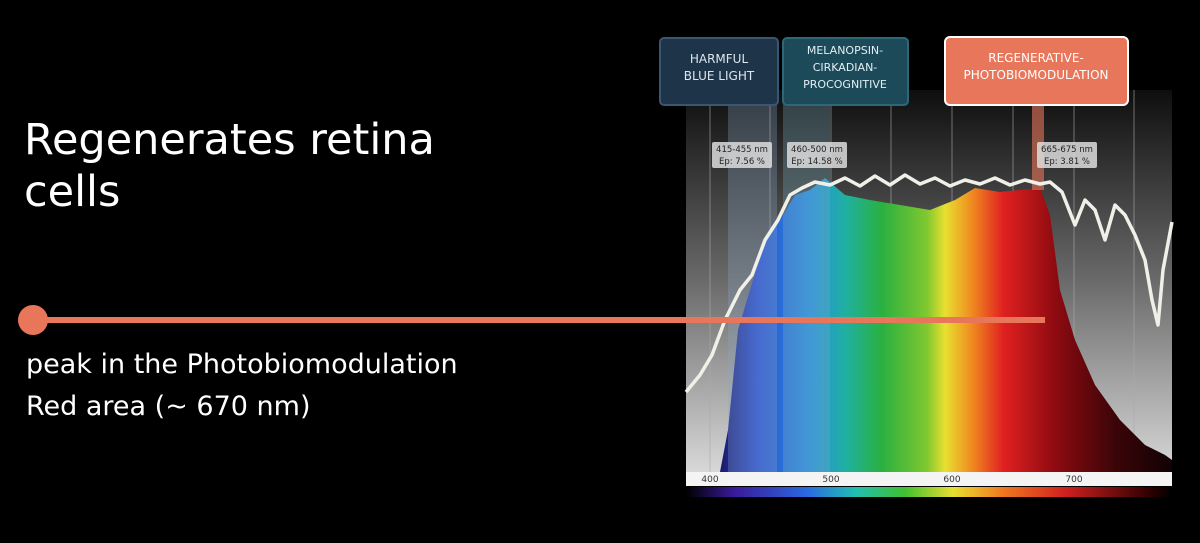 The width and height of the screenshot is (1200, 543). I want to click on axis-tick-label: 600, so click(951, 480).